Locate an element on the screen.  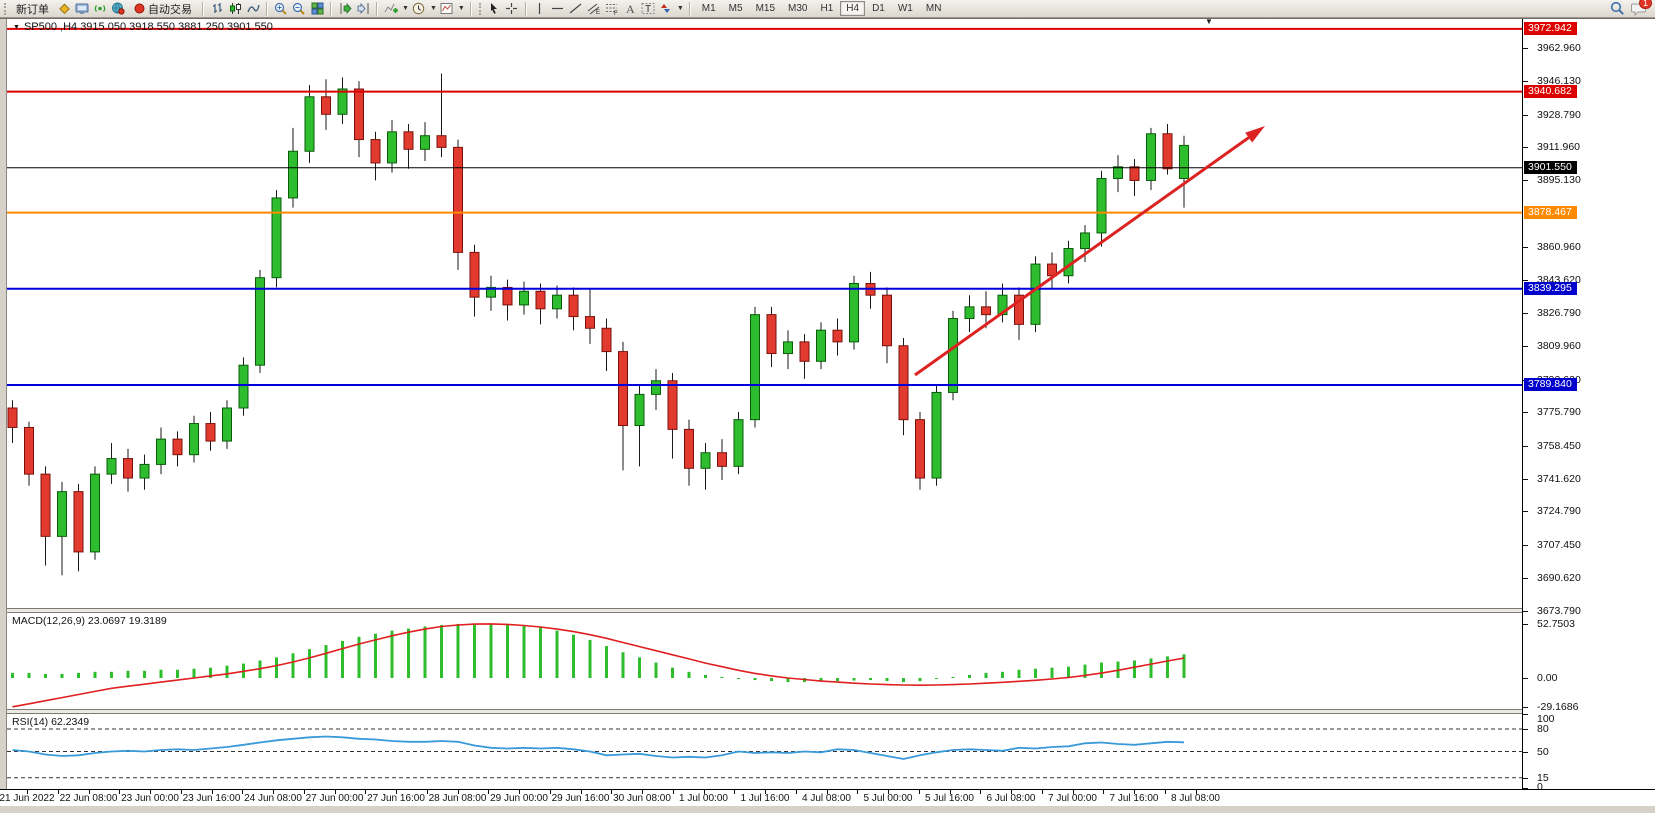
terminal-icon is located at coordinates (82, 9).